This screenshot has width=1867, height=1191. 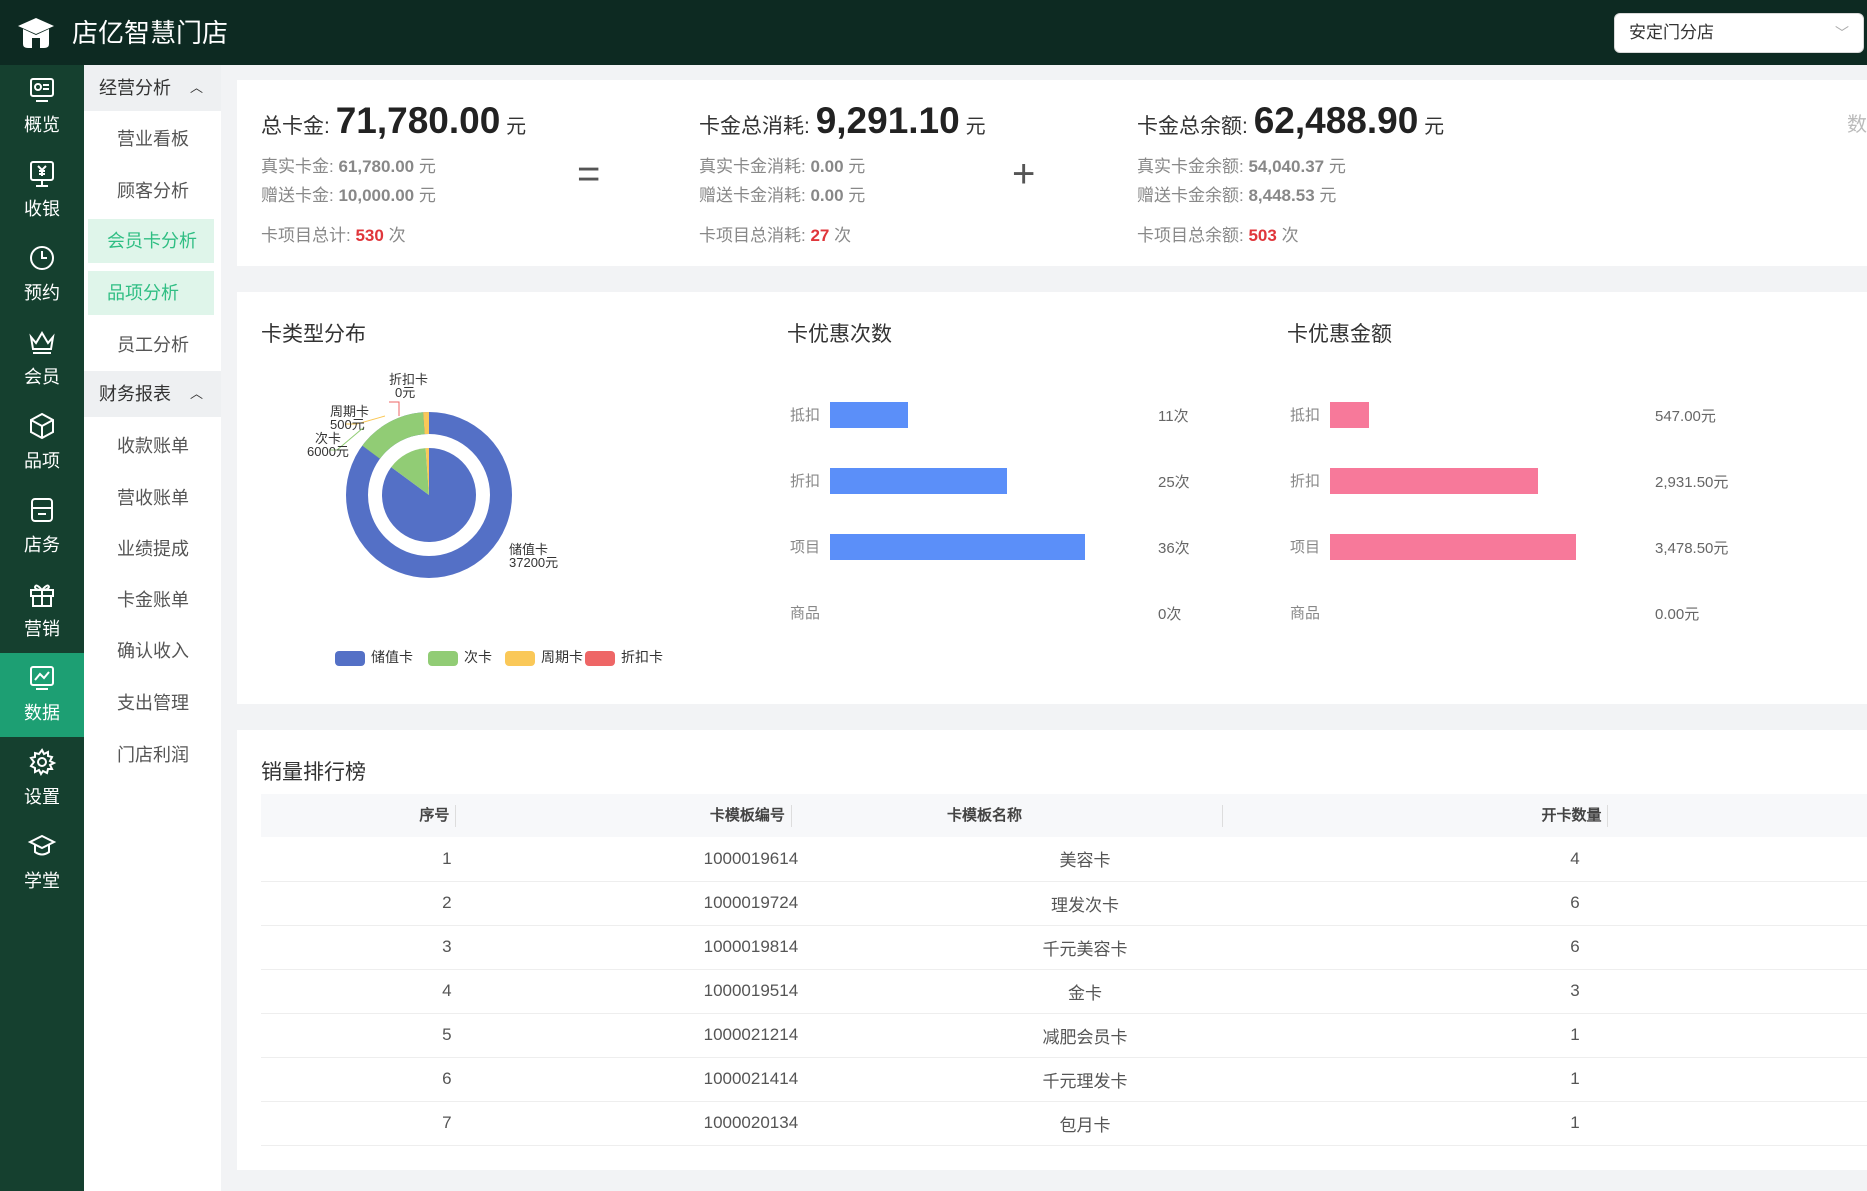 I want to click on real-card-value: 61,780.00, so click(x=376, y=166).